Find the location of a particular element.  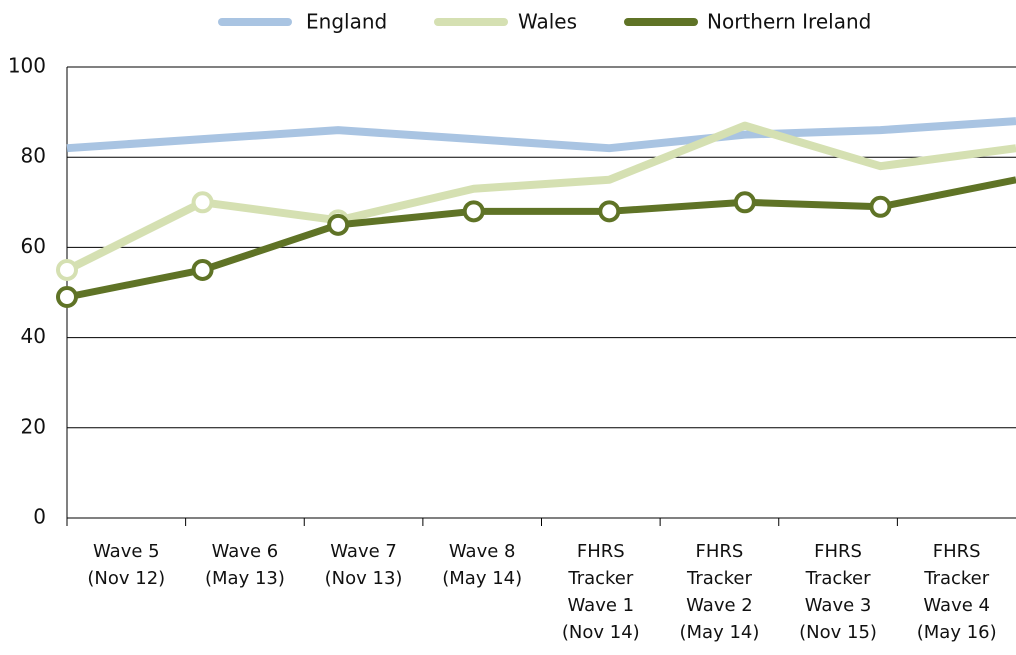

x-tick-label: FHRS Tracker Wave 1 (Nov 14) is located at coordinates (600, 592).